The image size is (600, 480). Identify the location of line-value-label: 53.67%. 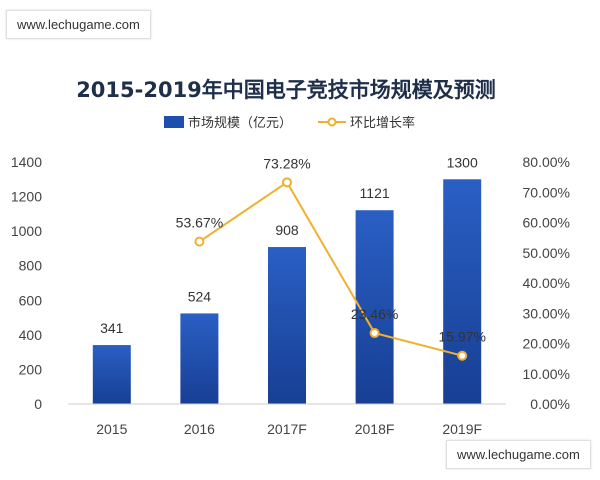
(199, 223).